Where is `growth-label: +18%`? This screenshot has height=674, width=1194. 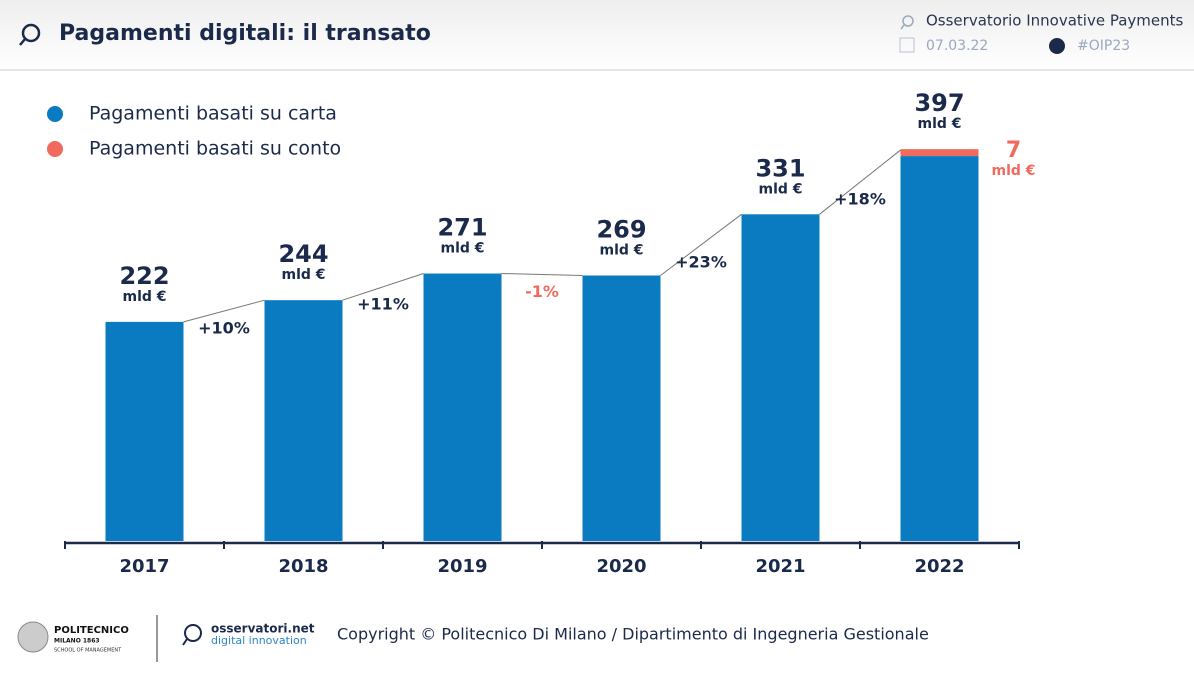
growth-label: +18% is located at coordinates (860, 199).